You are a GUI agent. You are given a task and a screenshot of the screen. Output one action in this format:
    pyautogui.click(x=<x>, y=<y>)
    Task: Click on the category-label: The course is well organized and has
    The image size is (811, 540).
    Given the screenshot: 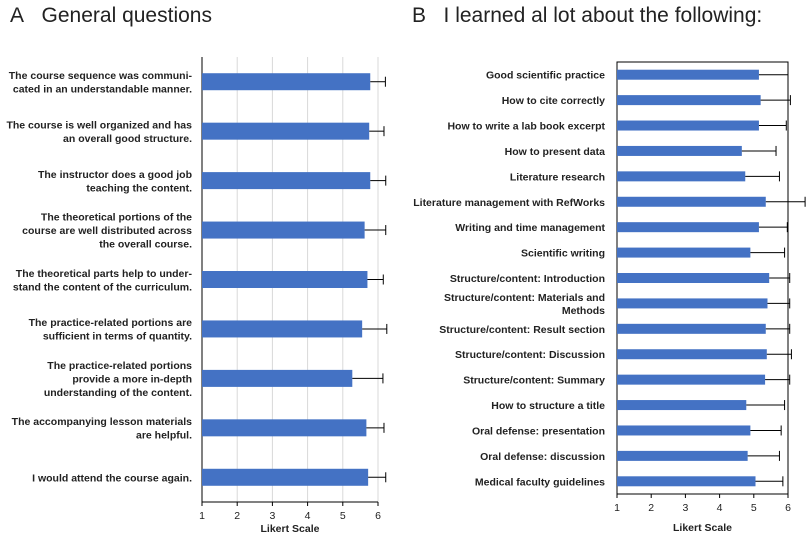 What is the action you would take?
    pyautogui.click(x=99, y=125)
    